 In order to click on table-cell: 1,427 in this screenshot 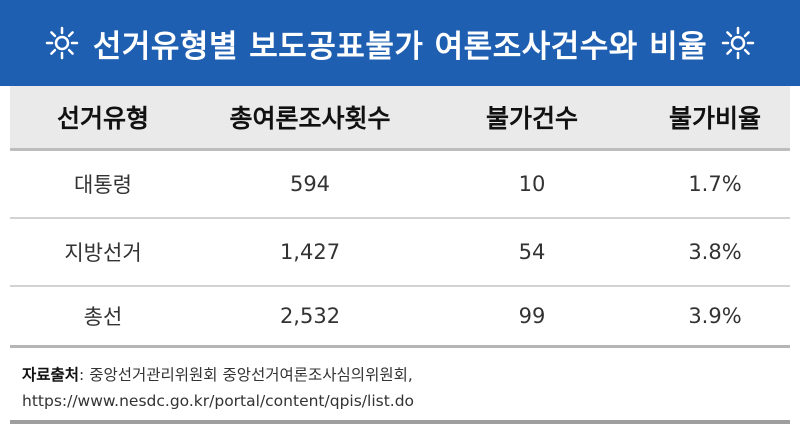, I will do `click(310, 252)`.